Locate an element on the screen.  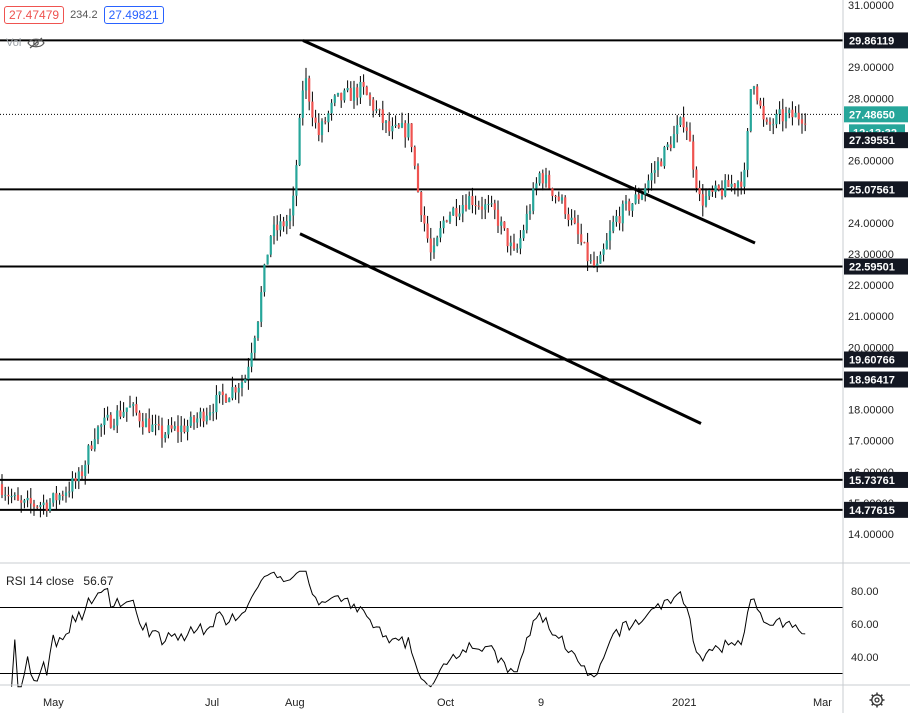
trendline-lower is located at coordinates (500, 328).